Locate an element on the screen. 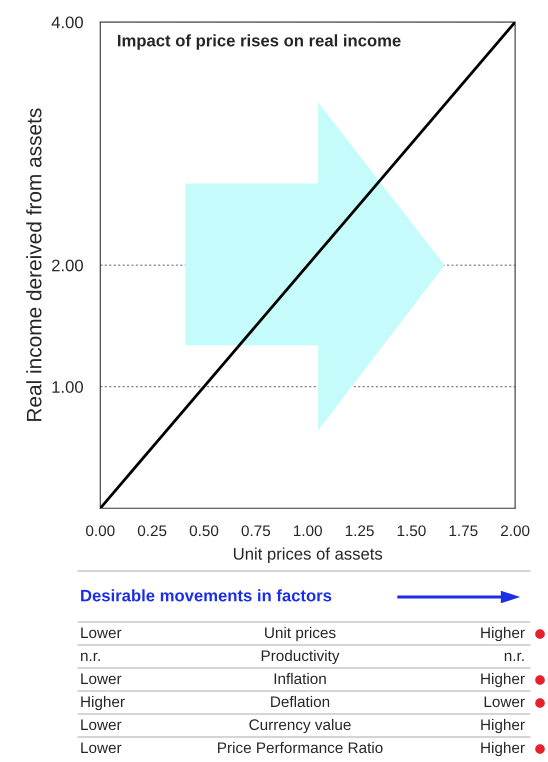  y-tick-label: 4.00 is located at coordinates (67, 22).